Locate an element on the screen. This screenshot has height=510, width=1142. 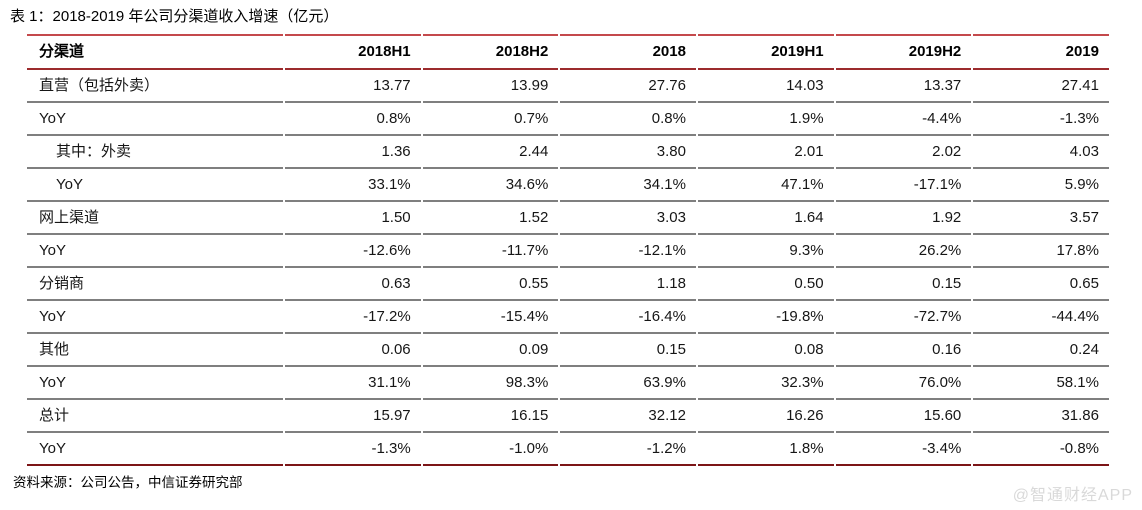
cell-value: 5.9% is located at coordinates (1041, 185).